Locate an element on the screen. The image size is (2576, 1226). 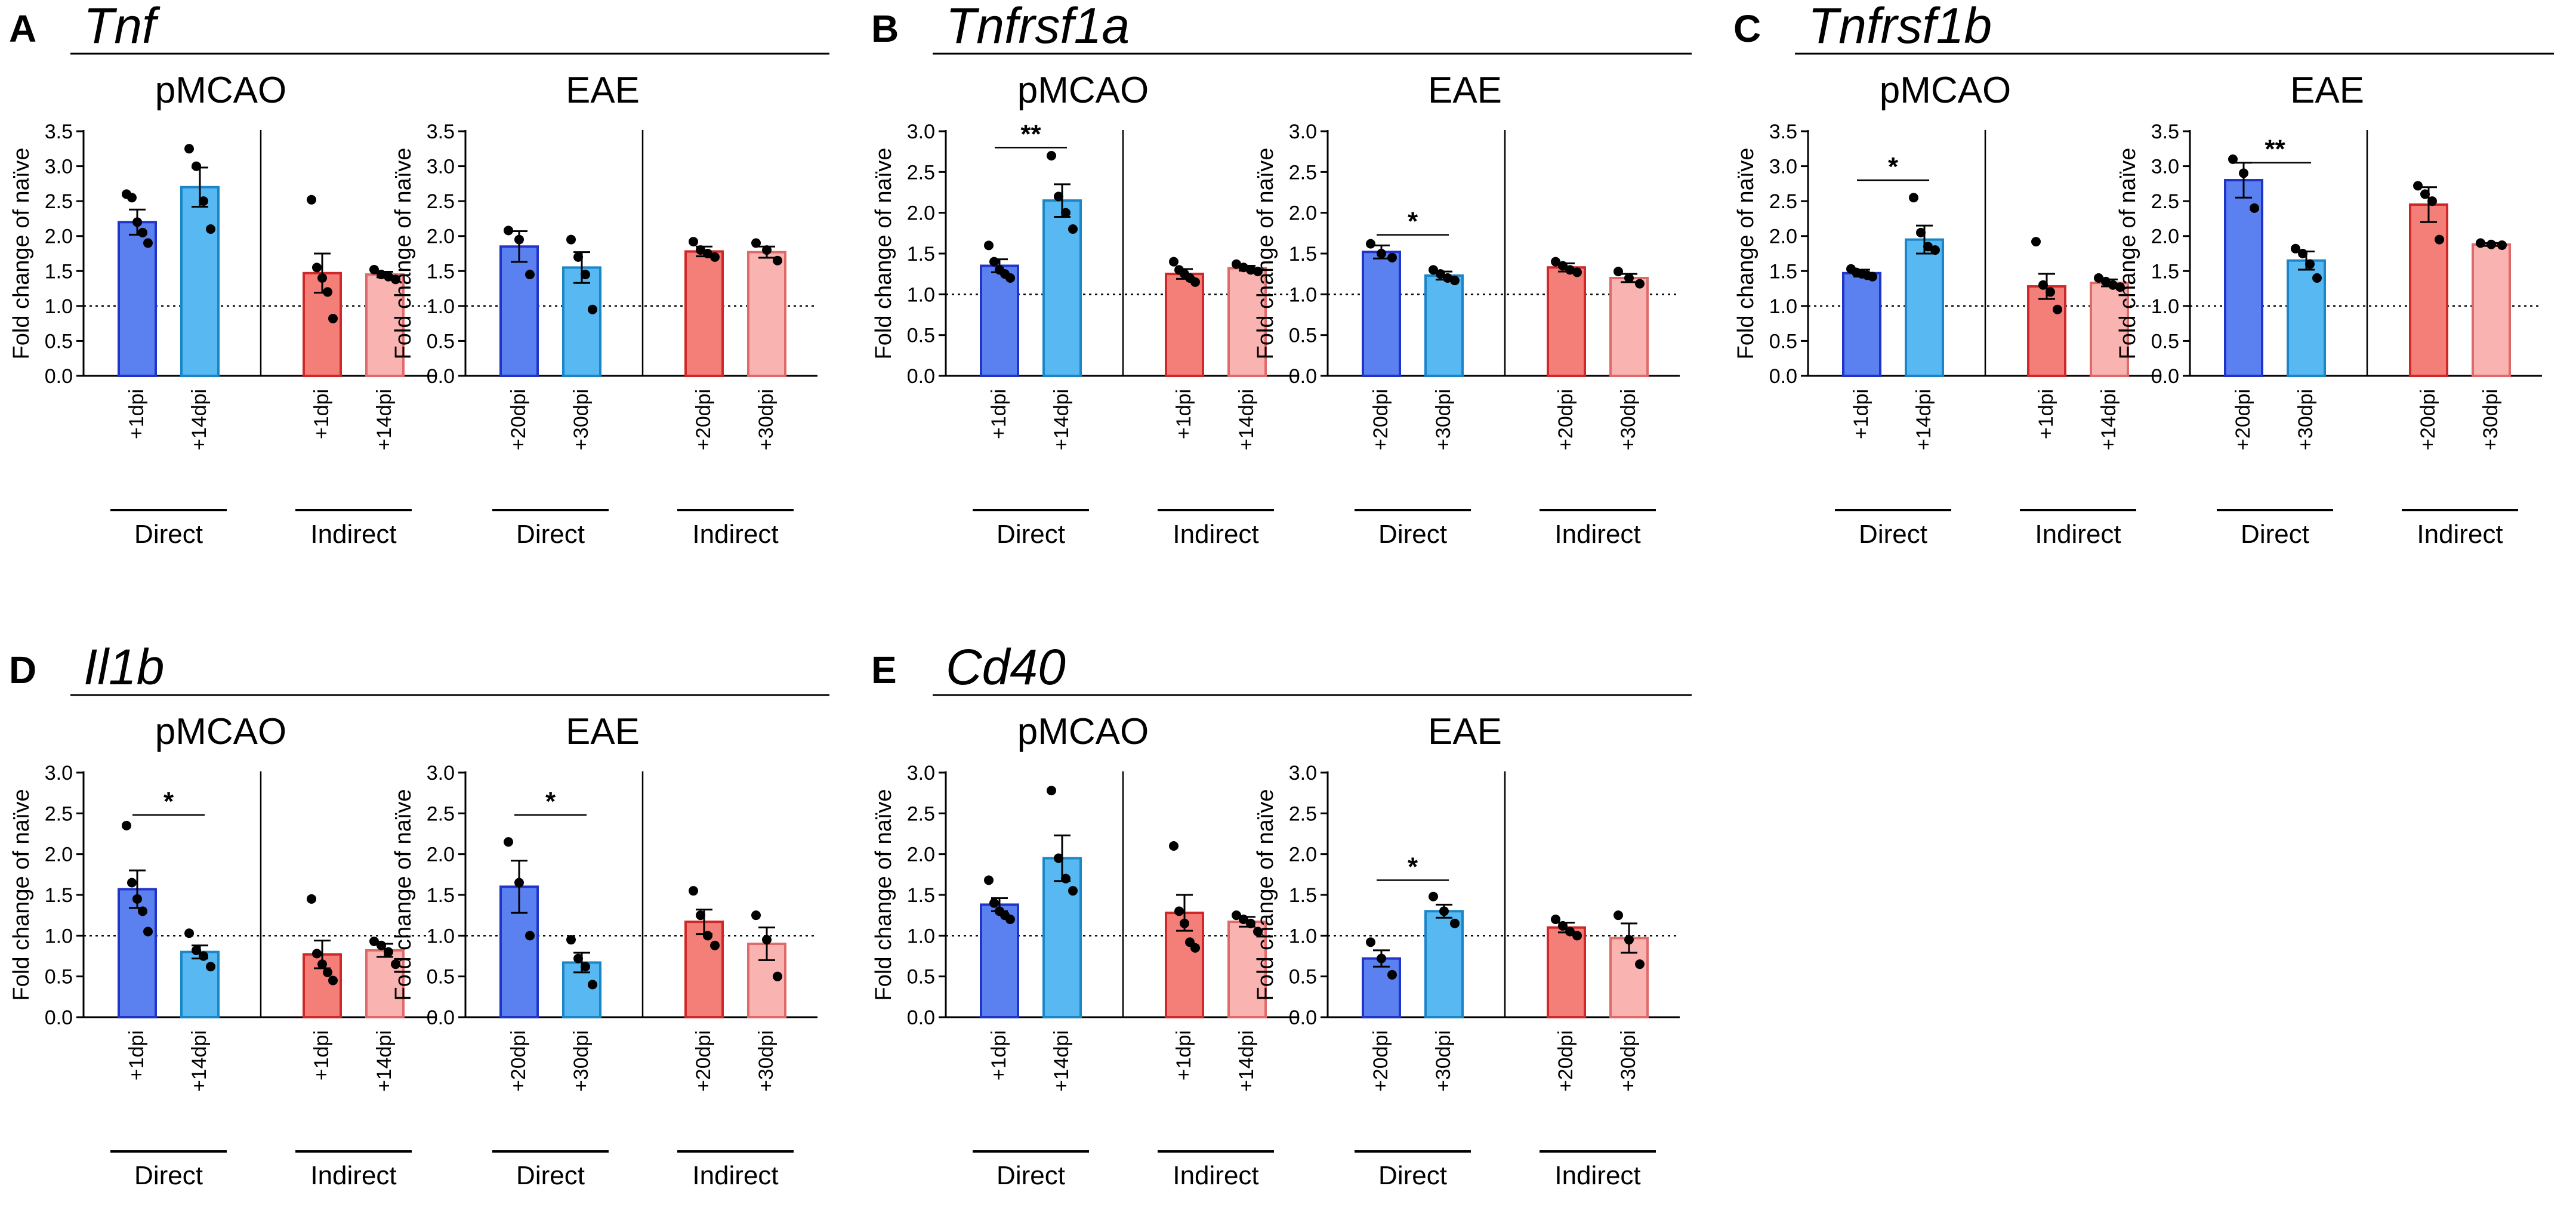
model-label: pMCAO is located at coordinates (221, 91).